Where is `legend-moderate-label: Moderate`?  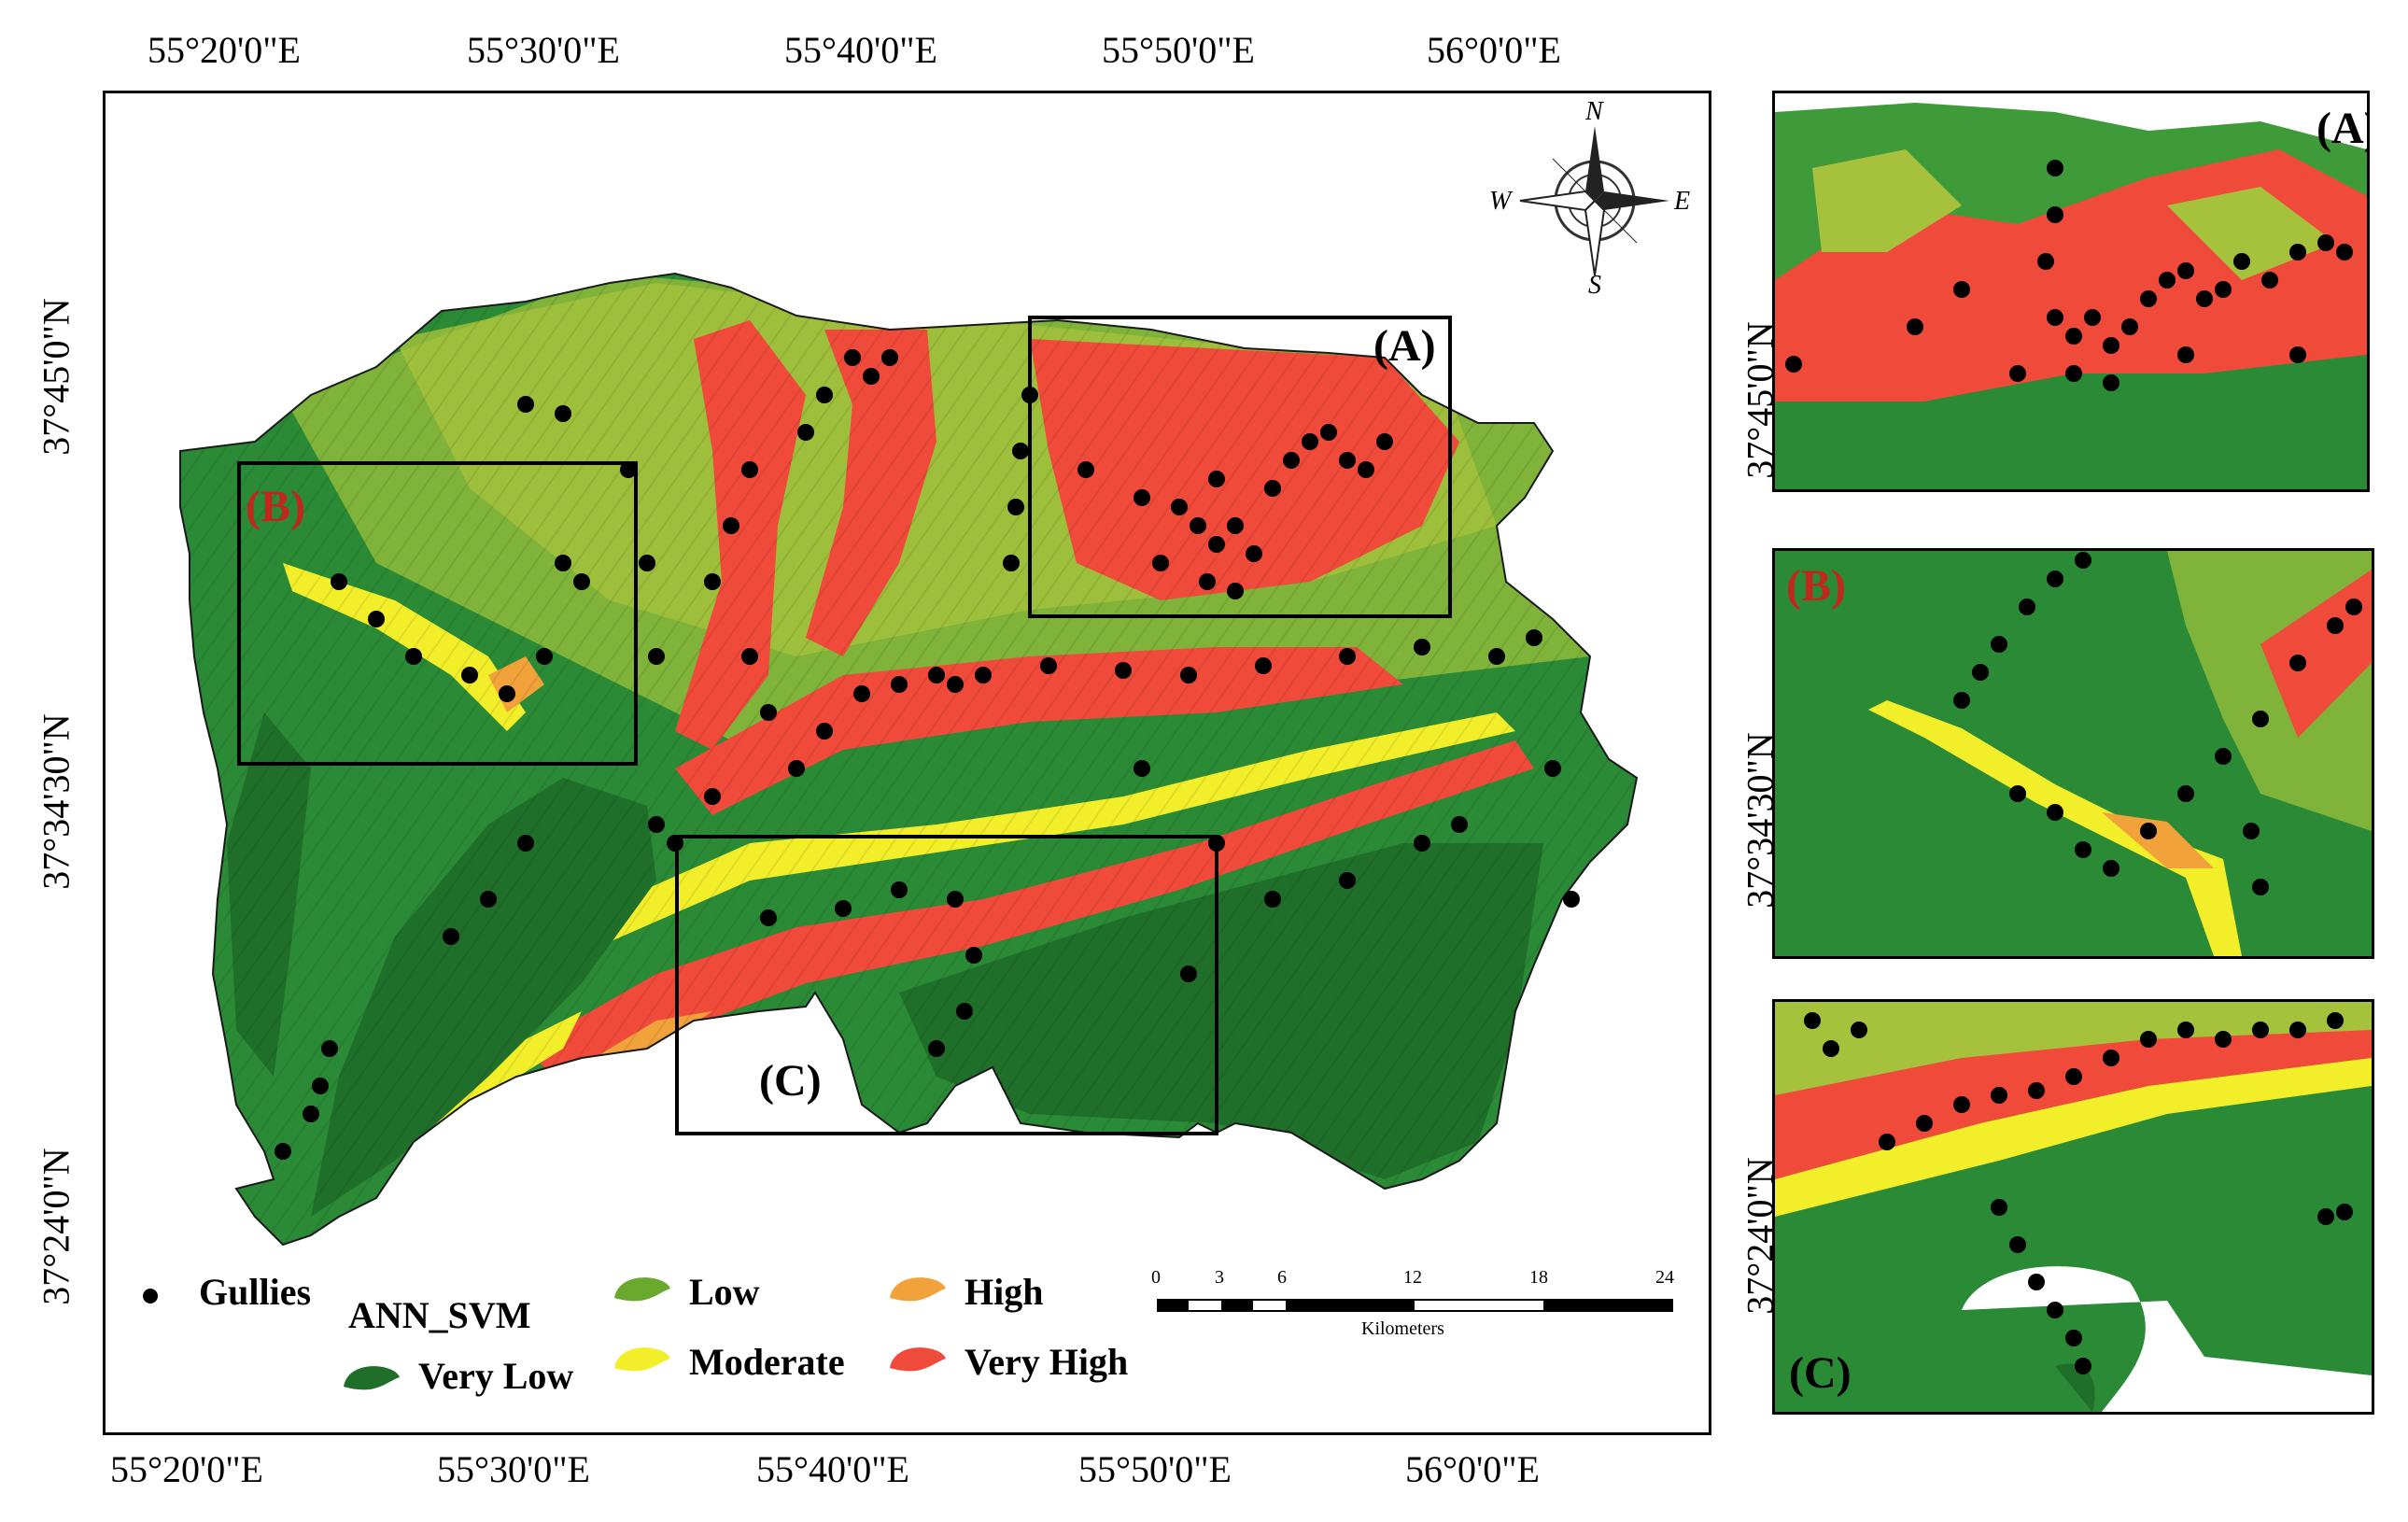 legend-moderate-label: Moderate is located at coordinates (767, 1362).